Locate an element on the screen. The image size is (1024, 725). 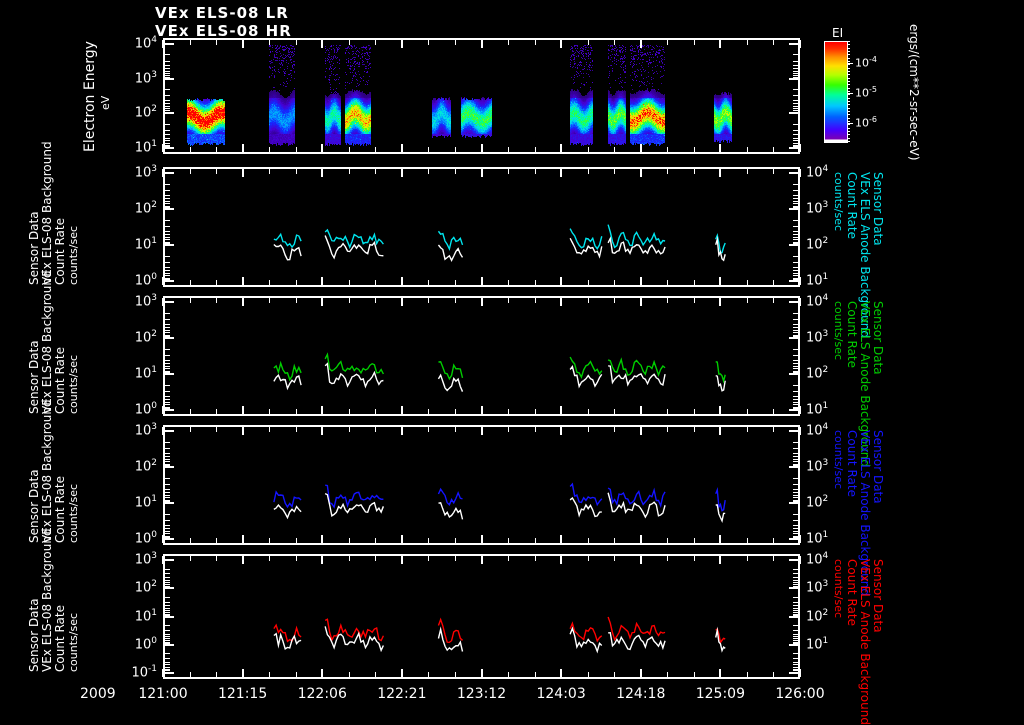
y-axis-tick-label-right: 103 is located at coordinates (817, 208).